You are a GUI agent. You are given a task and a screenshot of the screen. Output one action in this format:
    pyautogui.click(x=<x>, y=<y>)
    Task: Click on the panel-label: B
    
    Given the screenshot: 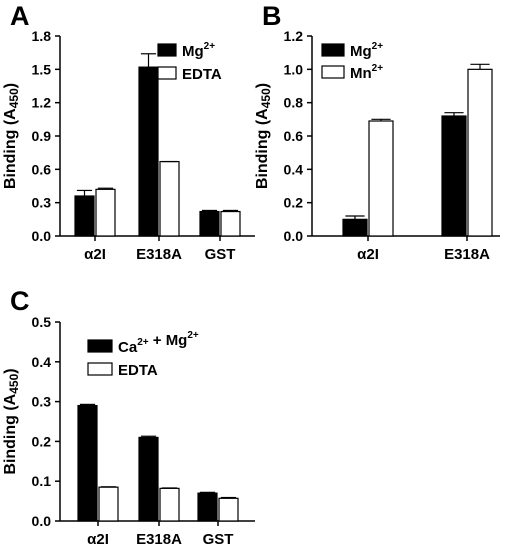 What is the action you would take?
    pyautogui.click(x=272, y=16)
    